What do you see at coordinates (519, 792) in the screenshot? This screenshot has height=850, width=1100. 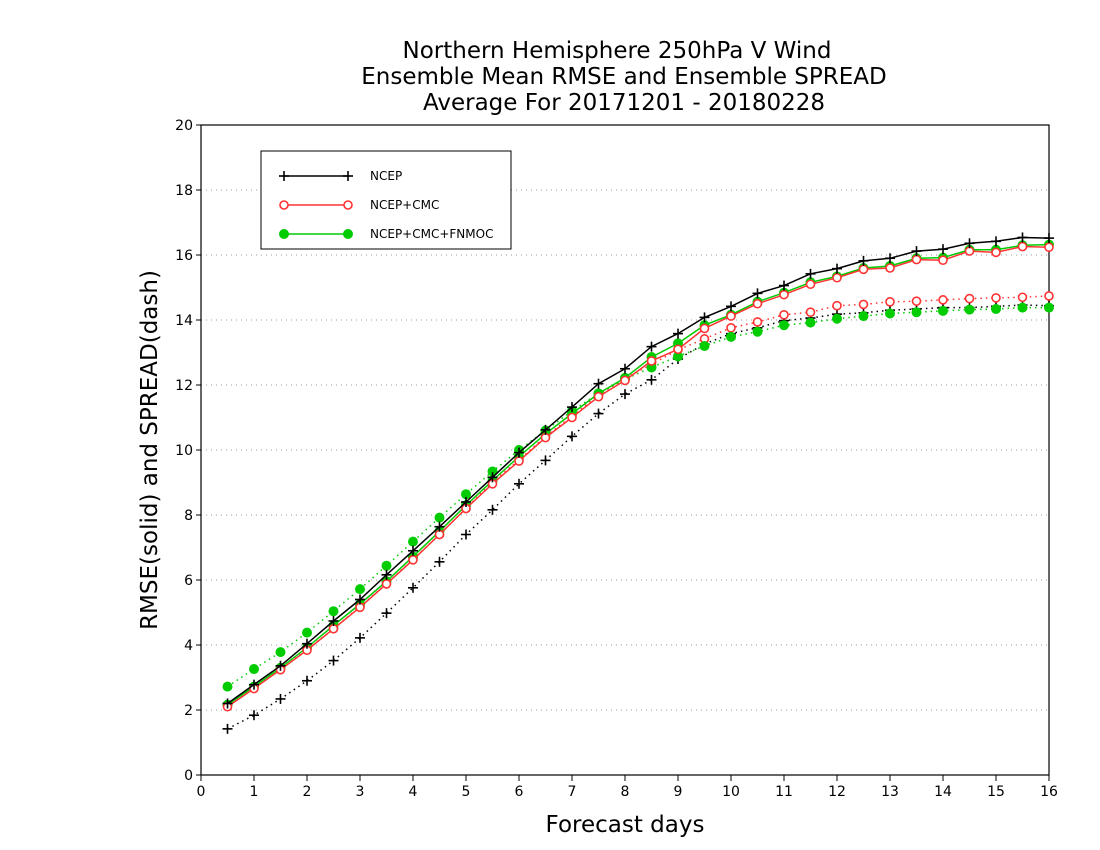 I see `x-tick-label: 6` at bounding box center [519, 792].